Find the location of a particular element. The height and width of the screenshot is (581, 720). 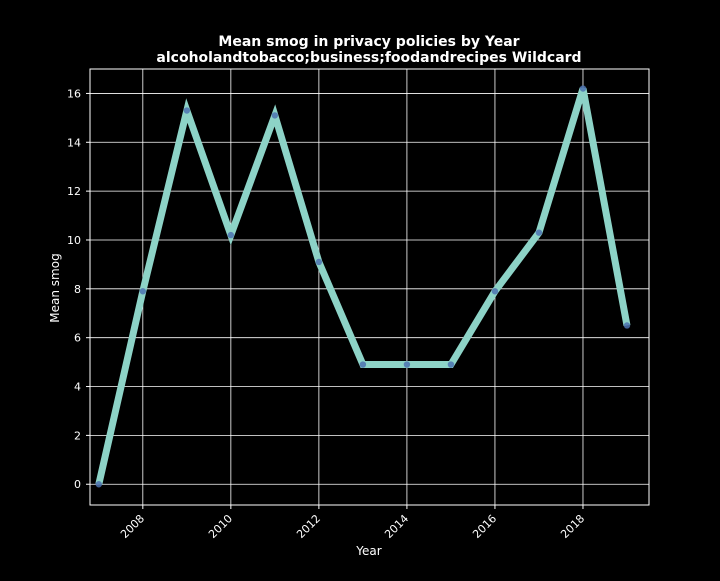

x-tick-label: 2018 is located at coordinates (572, 526).